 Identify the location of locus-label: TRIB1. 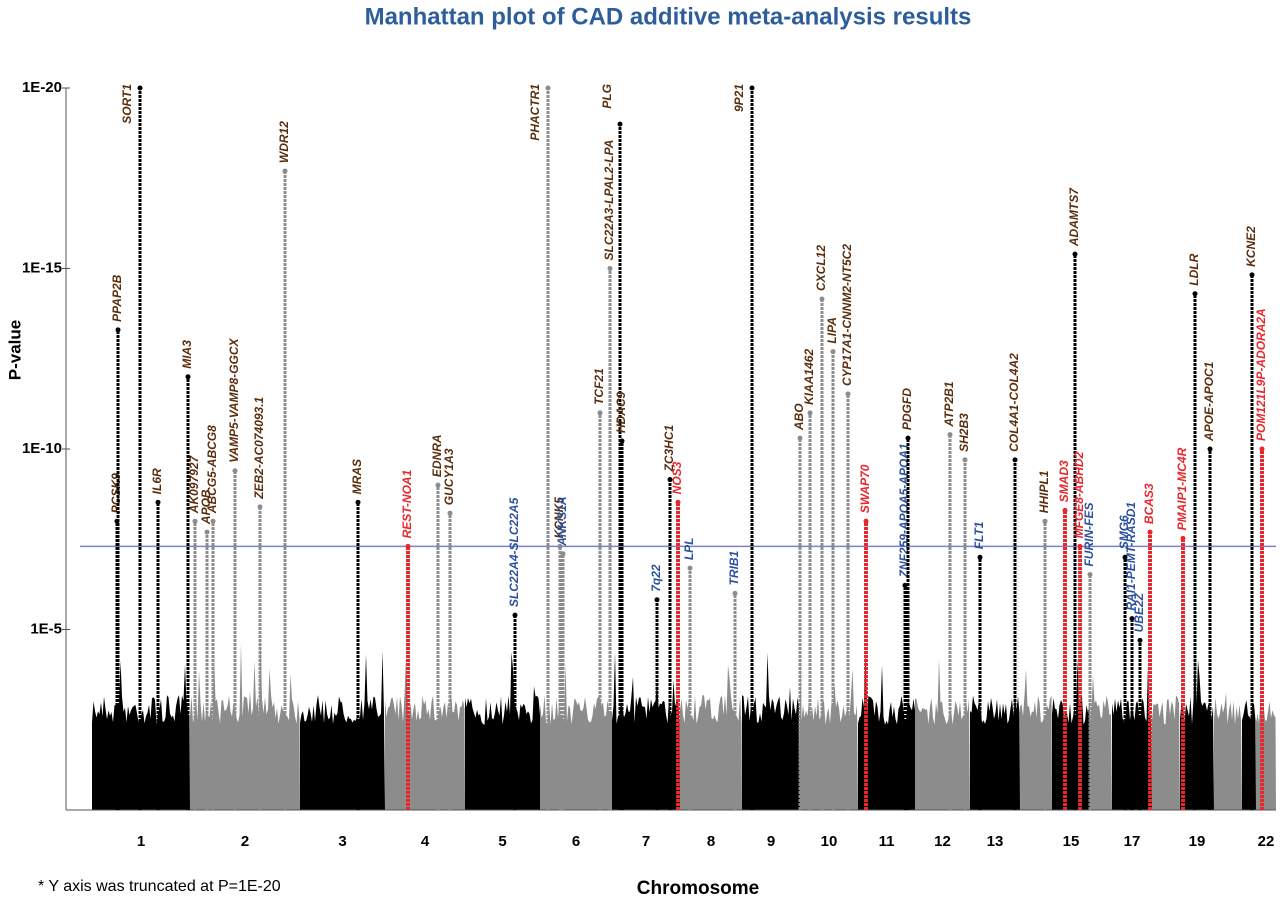
(734, 567).